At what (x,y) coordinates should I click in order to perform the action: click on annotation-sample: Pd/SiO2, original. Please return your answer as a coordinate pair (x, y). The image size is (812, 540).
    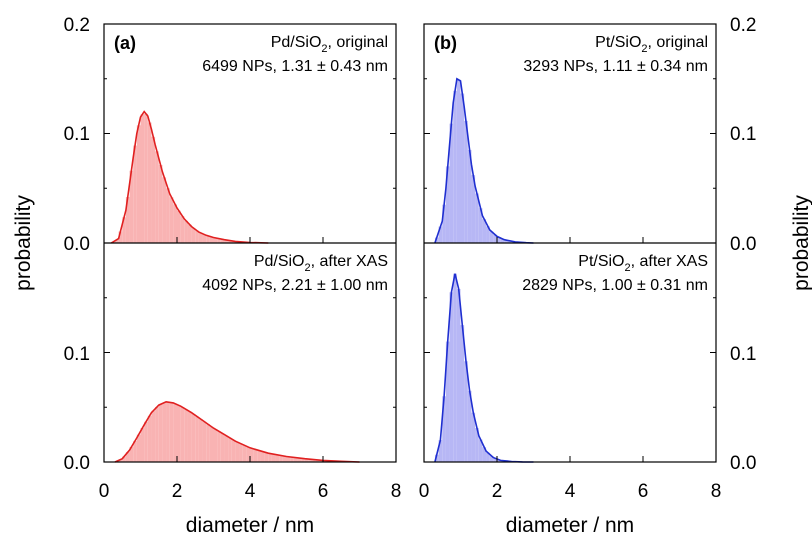
    Looking at the image, I should click on (329, 44).